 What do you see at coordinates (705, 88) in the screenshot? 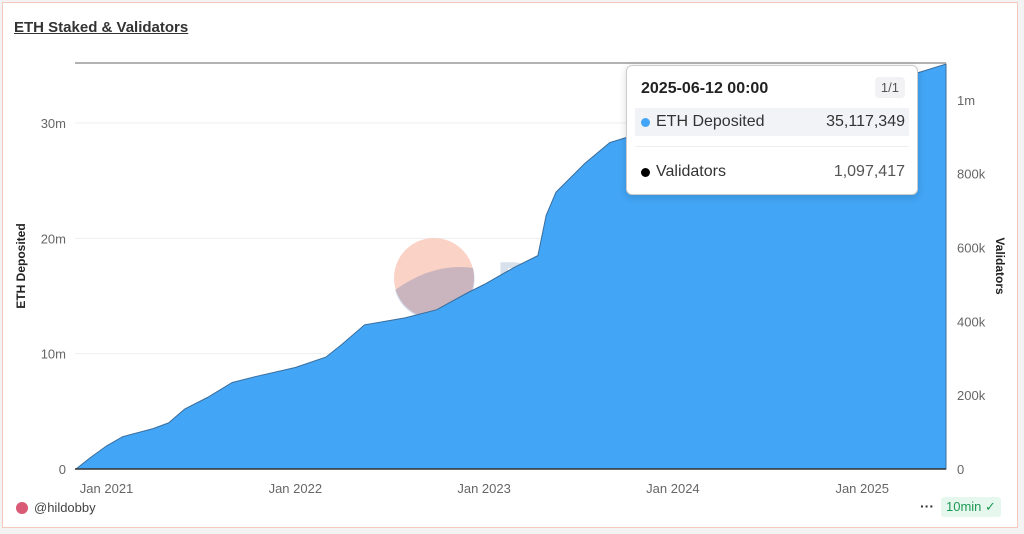
I see `tooltip-date: 2025-06-12 00:00` at bounding box center [705, 88].